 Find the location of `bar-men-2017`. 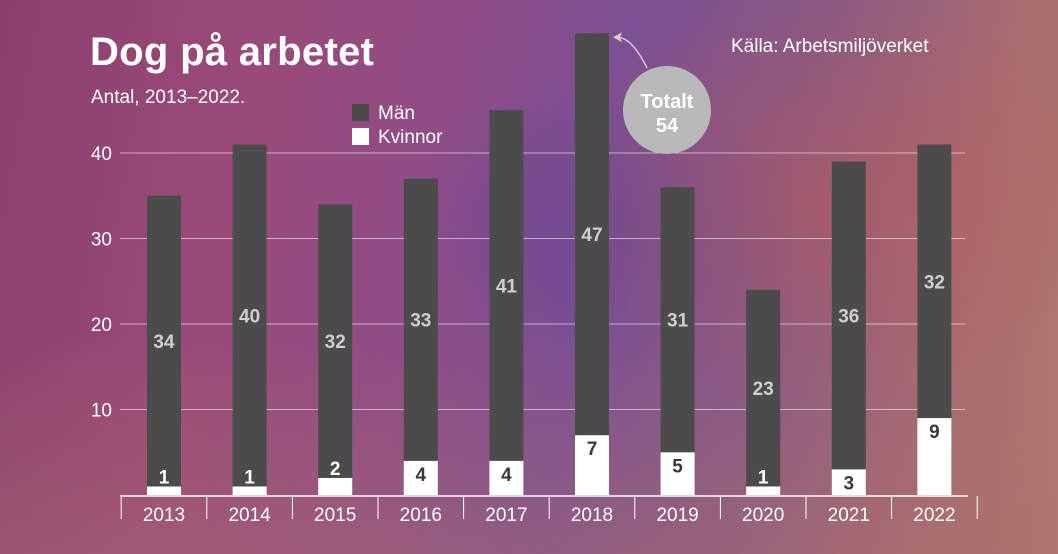

bar-men-2017 is located at coordinates (506, 285).